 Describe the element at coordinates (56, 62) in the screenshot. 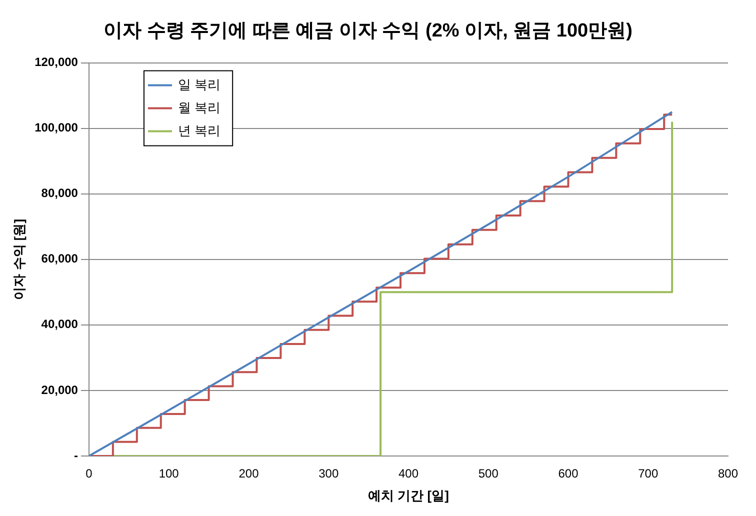

I see `y-tick-label: 120,000` at that location.